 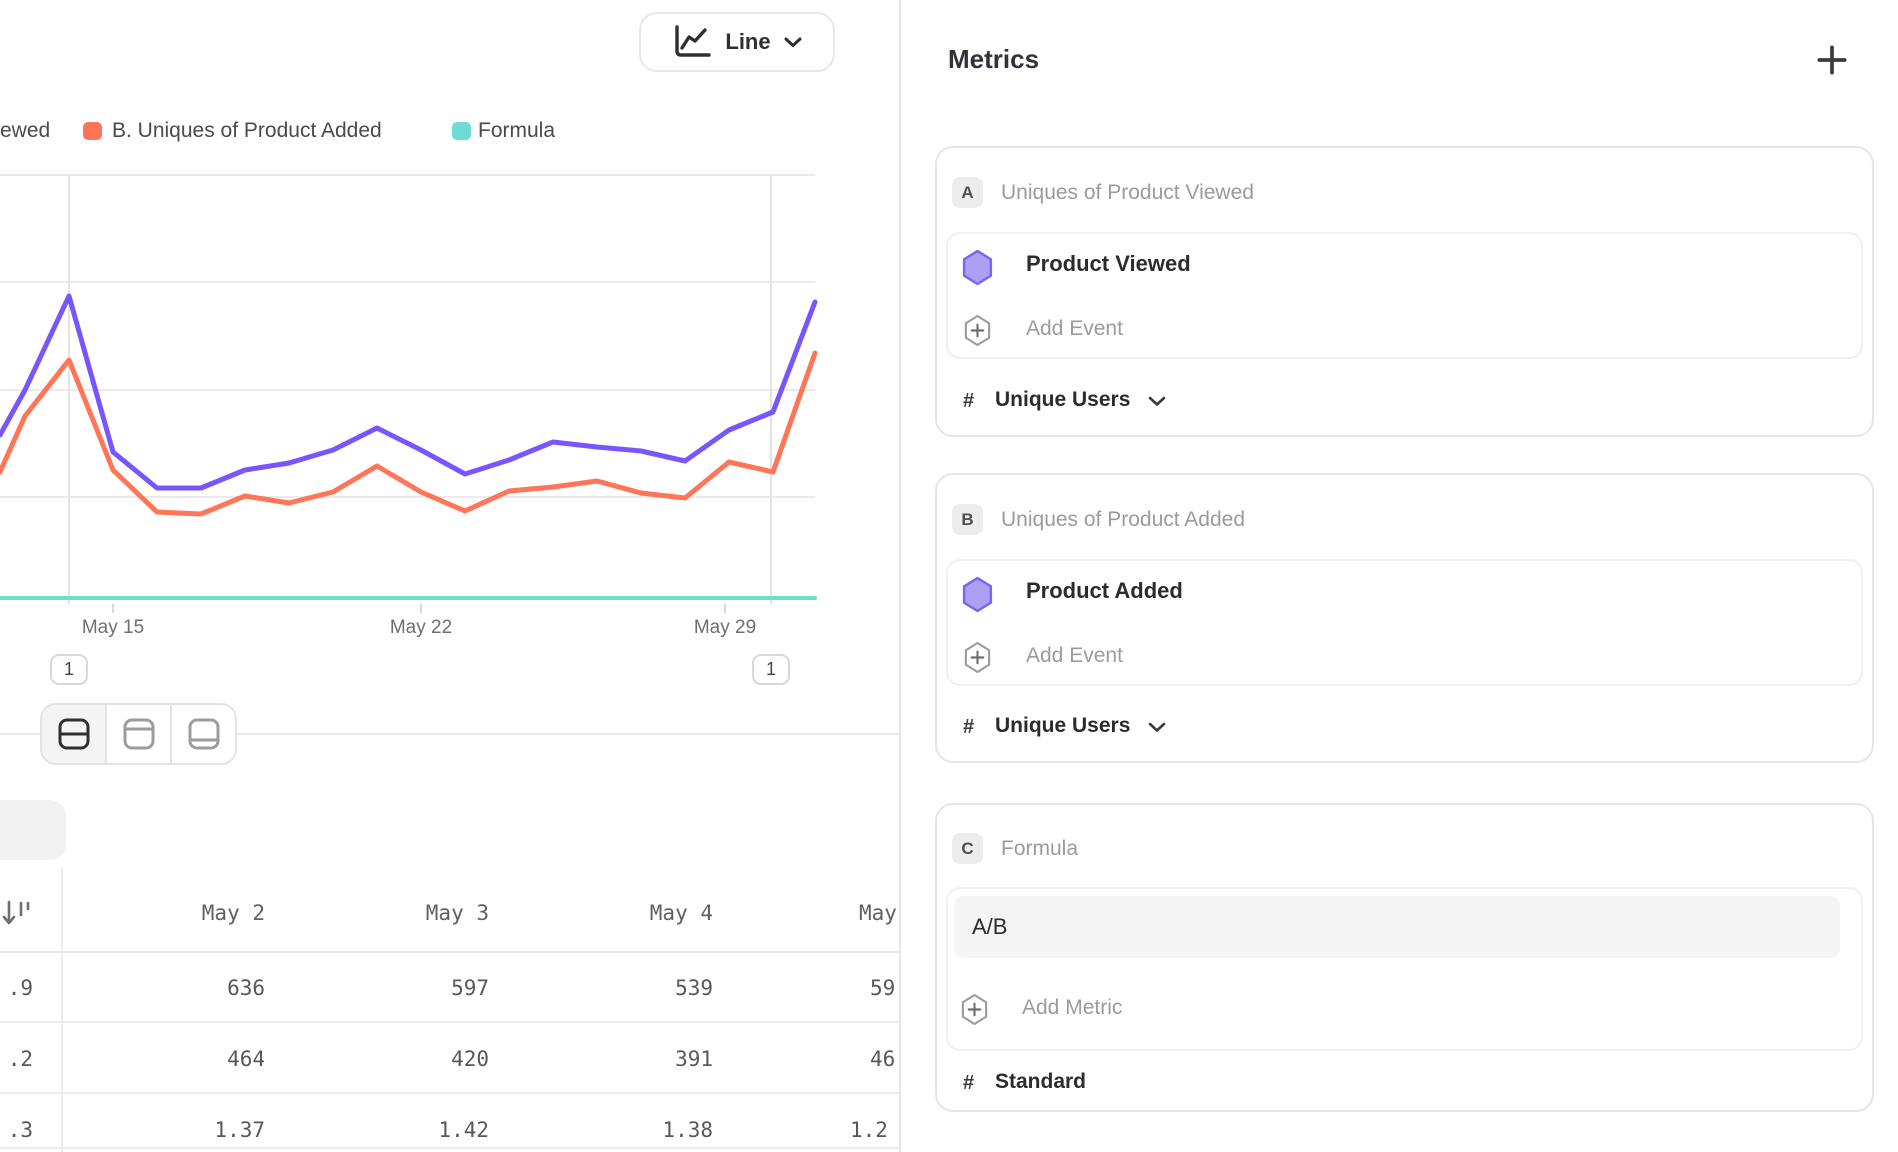 What do you see at coordinates (1123, 519) in the screenshot?
I see `metric-card-title: Uniques of Product Added` at bounding box center [1123, 519].